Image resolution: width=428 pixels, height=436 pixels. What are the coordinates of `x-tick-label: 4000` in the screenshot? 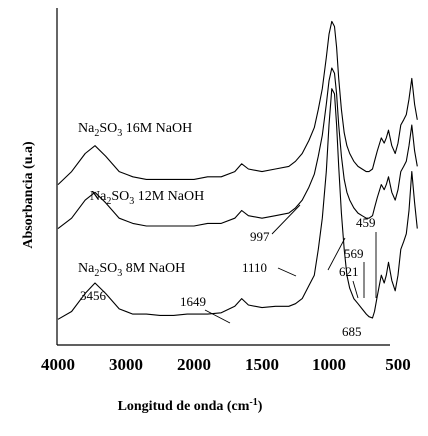 It's located at (58, 364).